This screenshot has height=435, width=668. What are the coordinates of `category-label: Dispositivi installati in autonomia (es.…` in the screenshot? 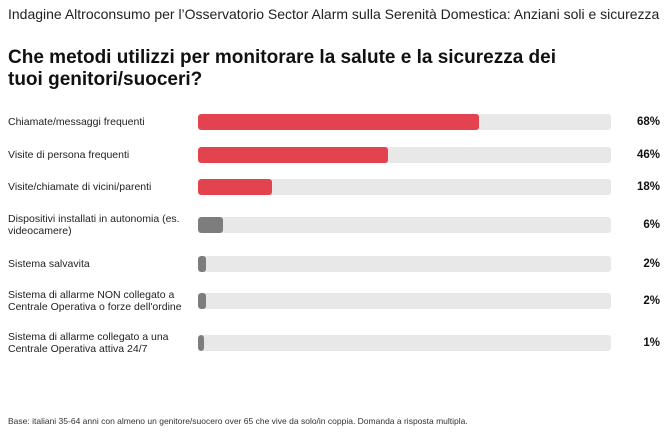 It's located at (94, 225).